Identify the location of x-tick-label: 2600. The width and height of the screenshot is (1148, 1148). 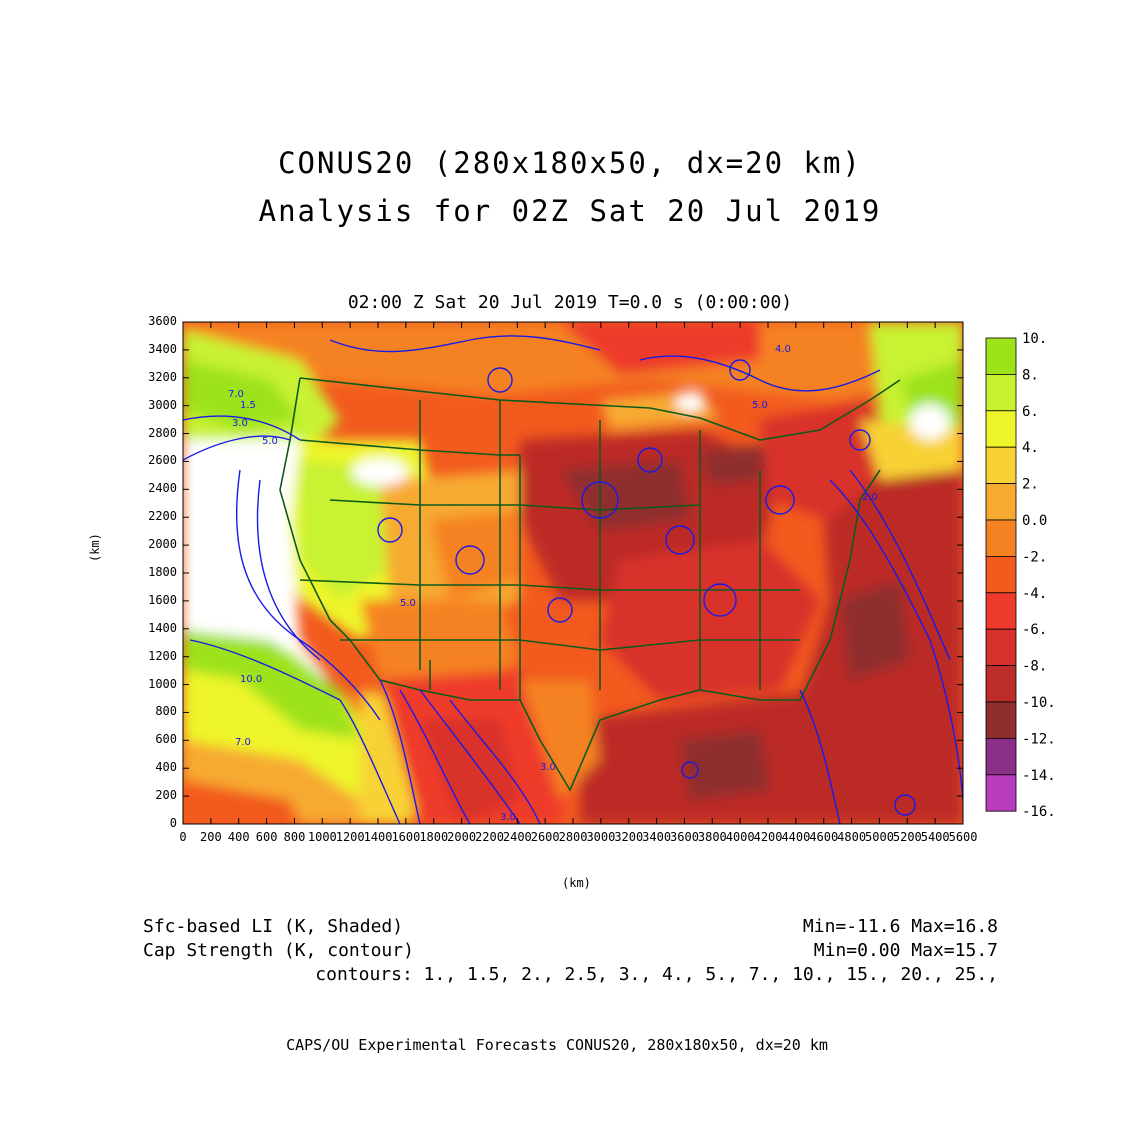
(545, 837).